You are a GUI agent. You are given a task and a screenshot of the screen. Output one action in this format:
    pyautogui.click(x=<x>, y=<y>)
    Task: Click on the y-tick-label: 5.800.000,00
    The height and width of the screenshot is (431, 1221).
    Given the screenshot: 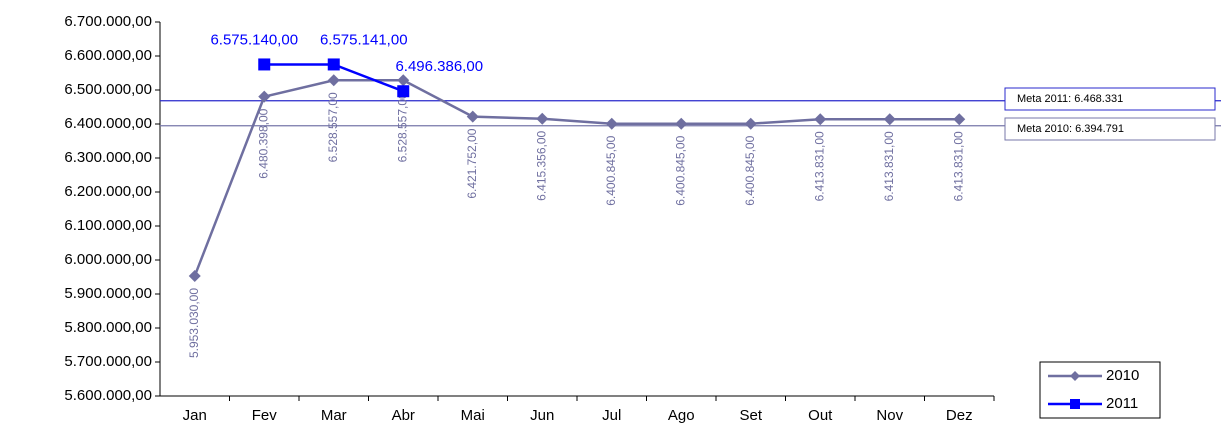 What is the action you would take?
    pyautogui.click(x=108, y=327)
    